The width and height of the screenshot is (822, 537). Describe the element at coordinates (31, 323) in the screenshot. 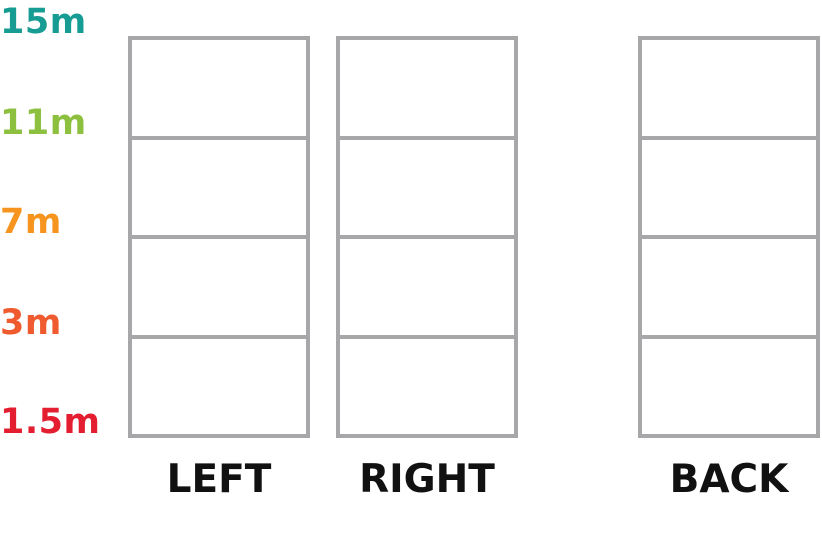

I see `distance-label-3m: 3m` at that location.